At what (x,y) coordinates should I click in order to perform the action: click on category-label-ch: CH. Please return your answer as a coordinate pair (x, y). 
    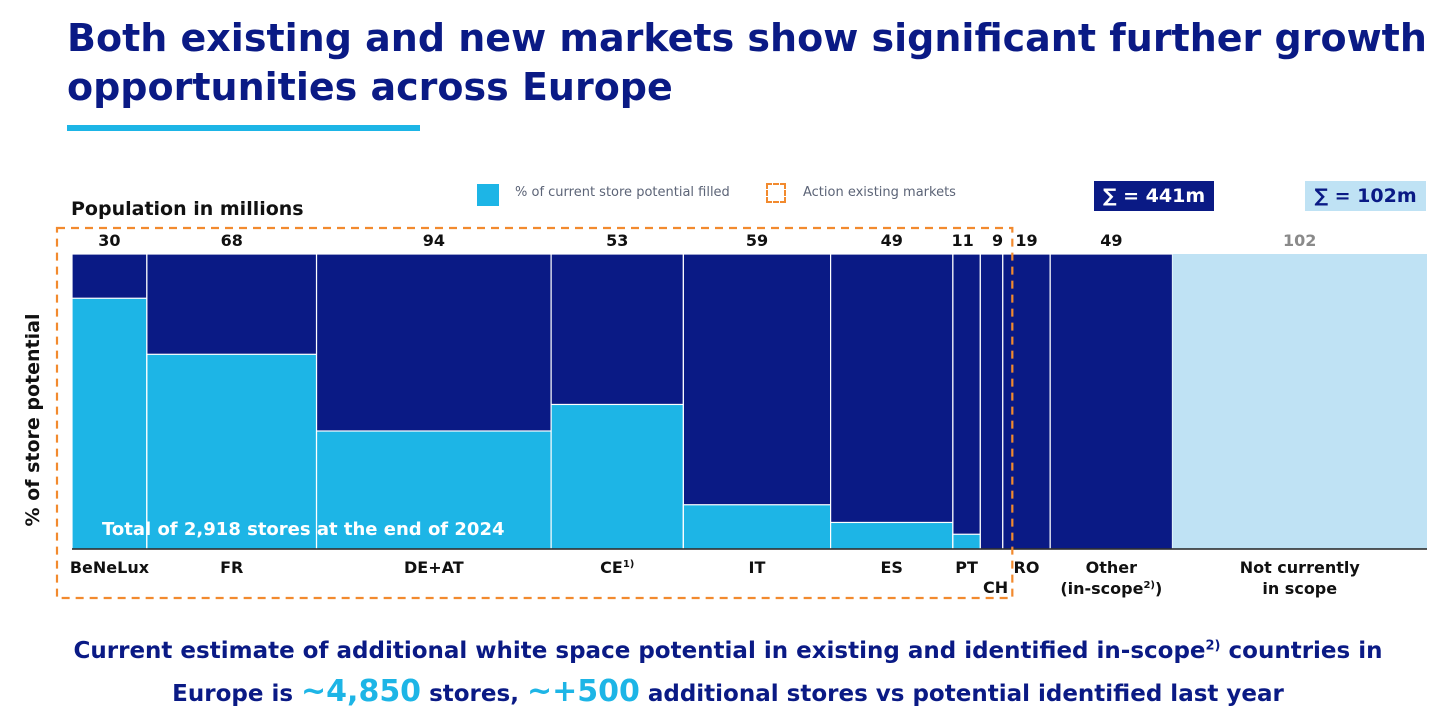
    Looking at the image, I should click on (995, 587).